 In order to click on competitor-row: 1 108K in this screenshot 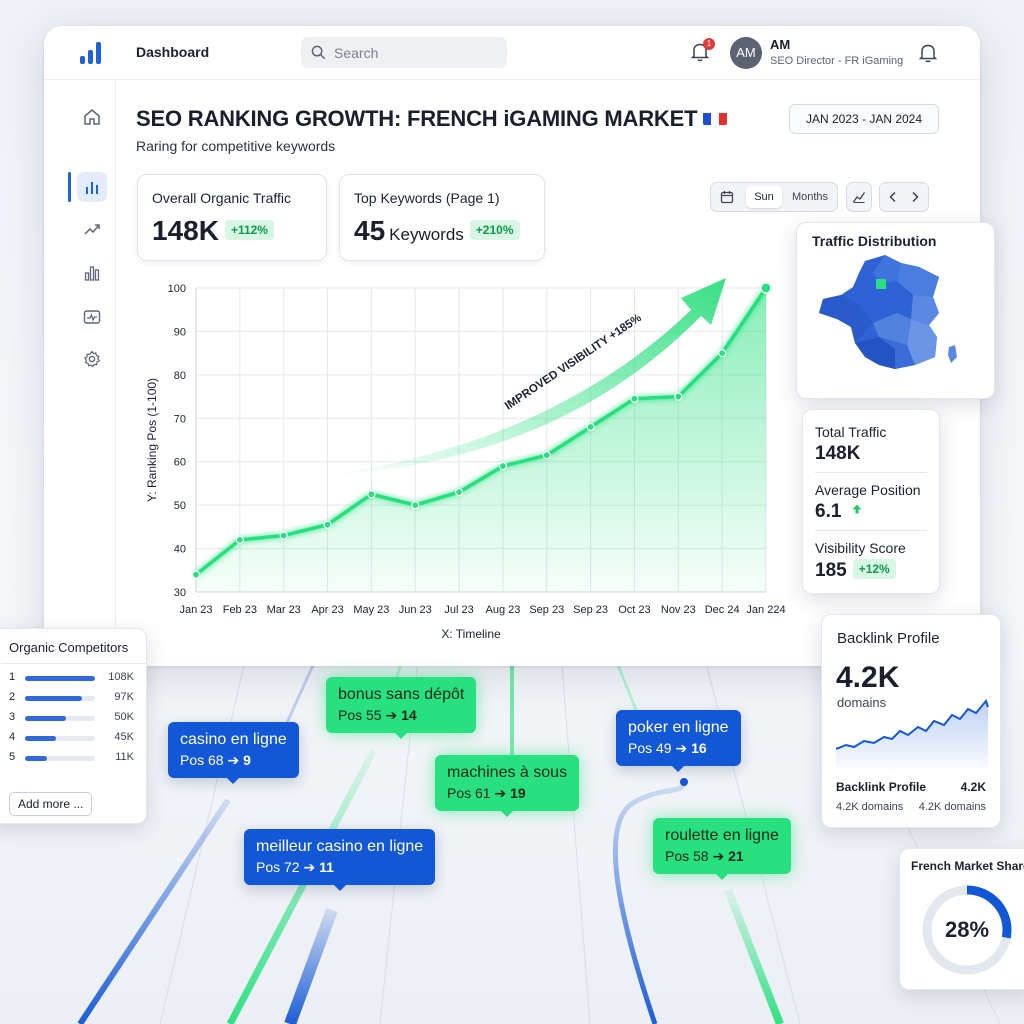, I will do `click(71, 678)`.